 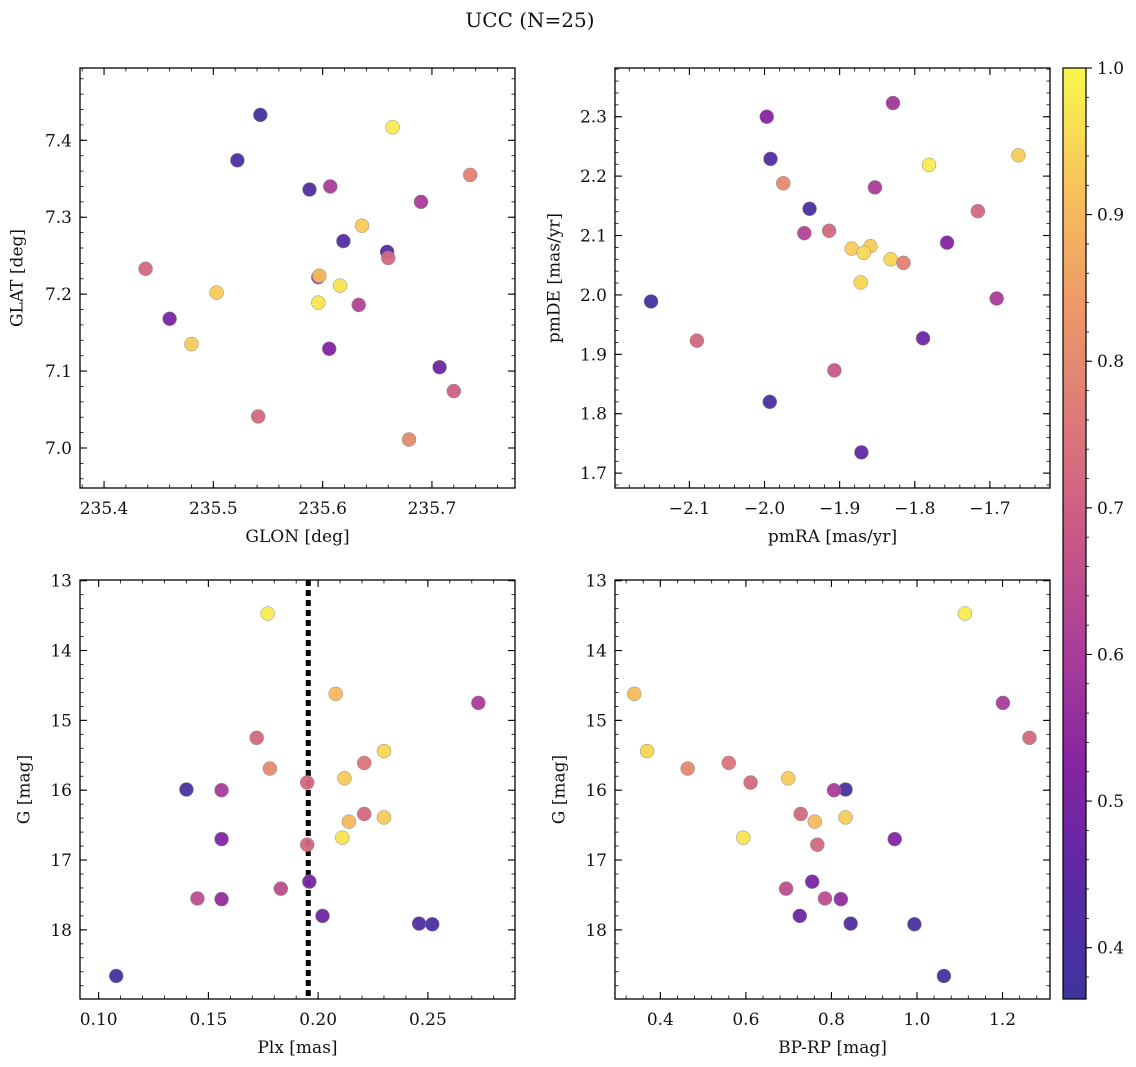 What do you see at coordinates (18, 278) in the screenshot?
I see `y-axis-label: GLAT [deg]` at bounding box center [18, 278].